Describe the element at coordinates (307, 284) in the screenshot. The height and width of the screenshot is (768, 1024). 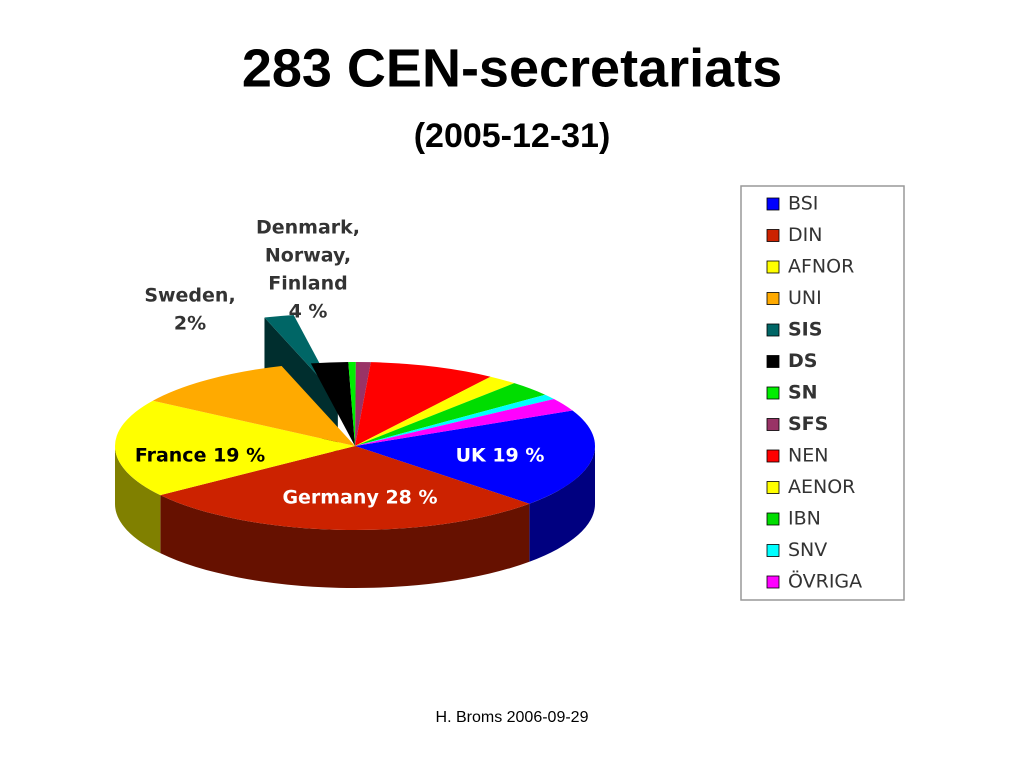
I see `annotation: Finland` at that location.